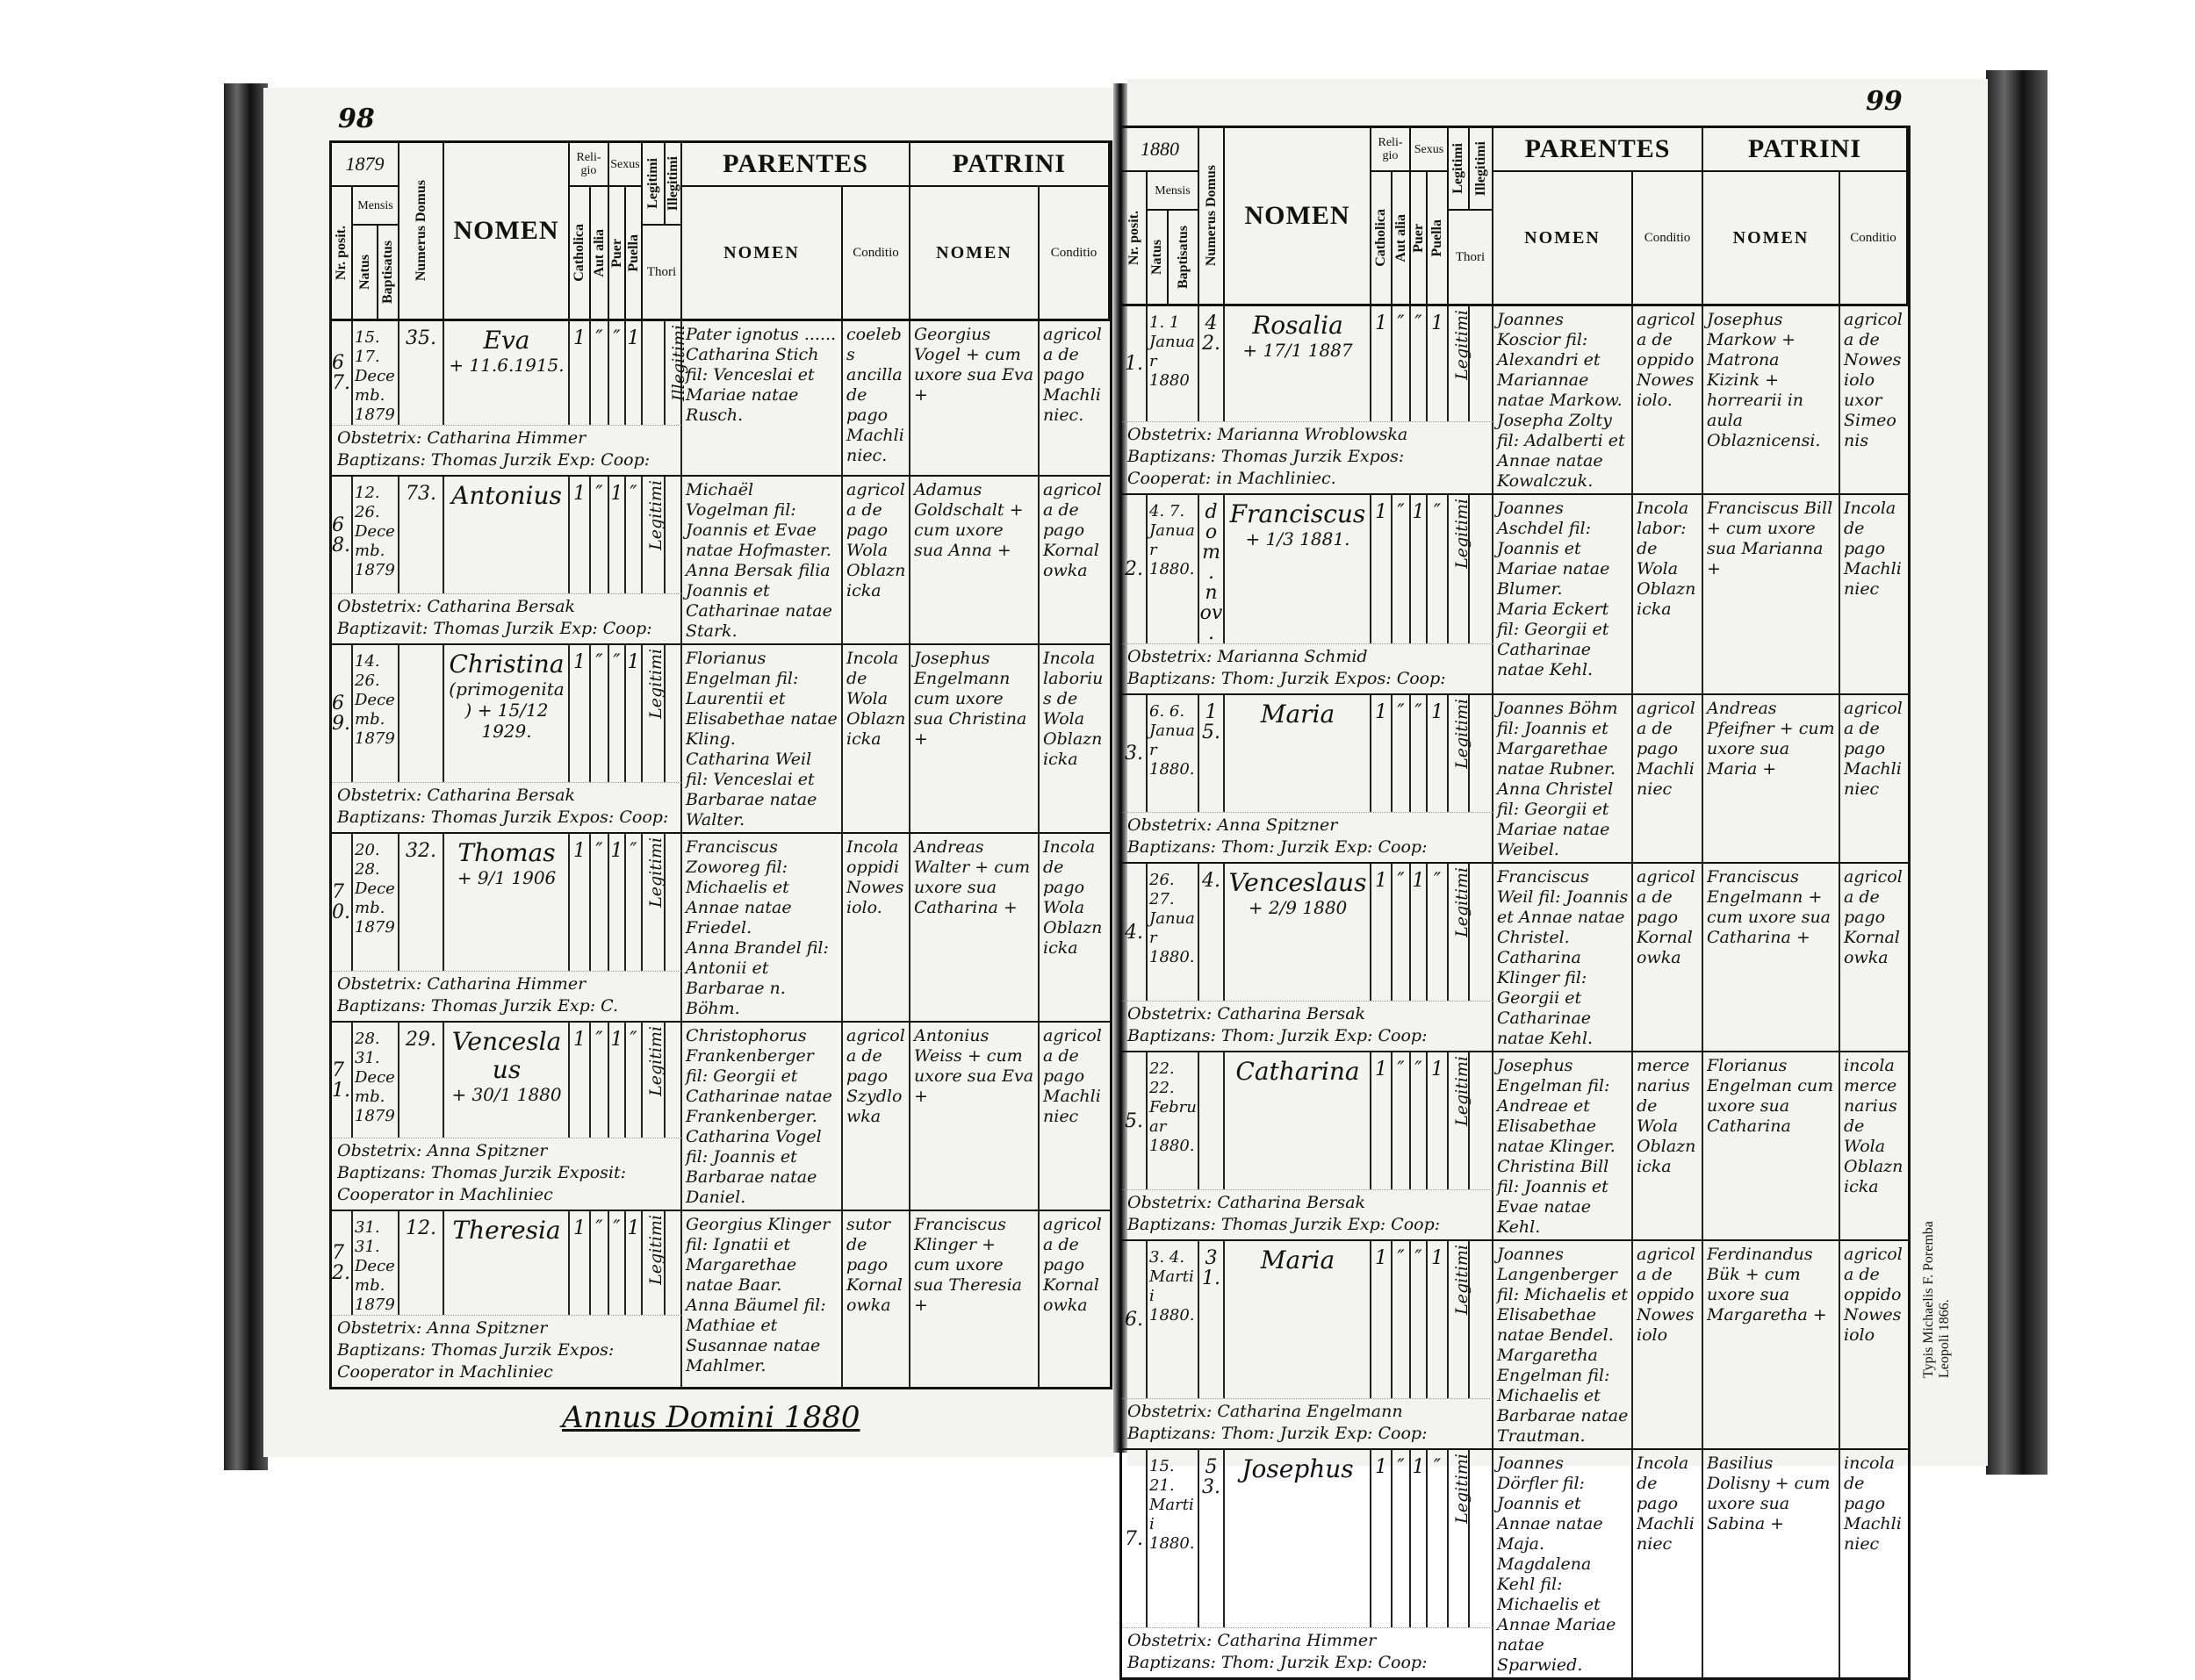 Image resolution: width=2195 pixels, height=1680 pixels. Describe the element at coordinates (367, 869) in the screenshot. I see `day-baptisatus: 28.` at that location.